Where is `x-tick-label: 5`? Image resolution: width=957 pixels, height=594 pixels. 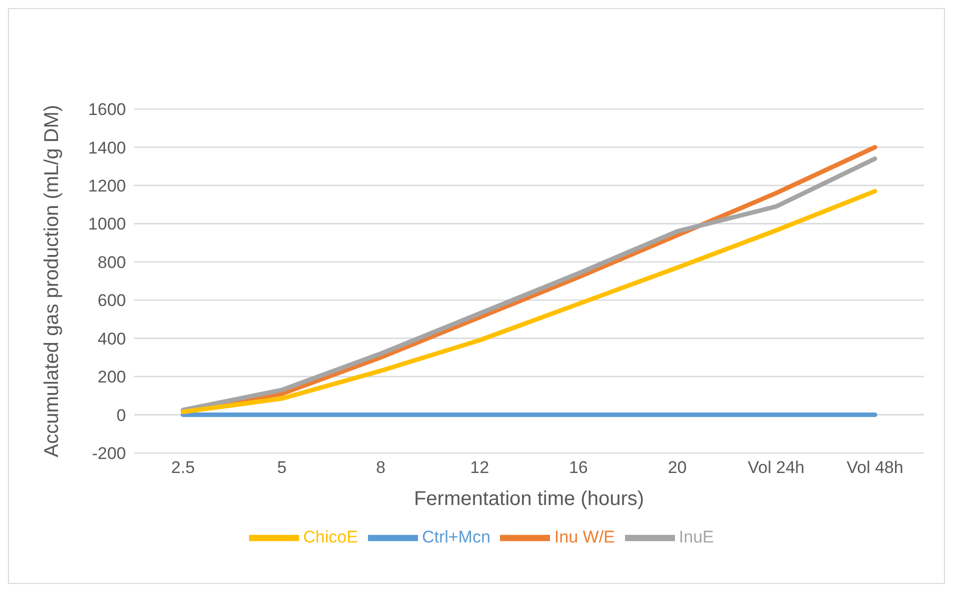 x-tick-label: 5 is located at coordinates (282, 468).